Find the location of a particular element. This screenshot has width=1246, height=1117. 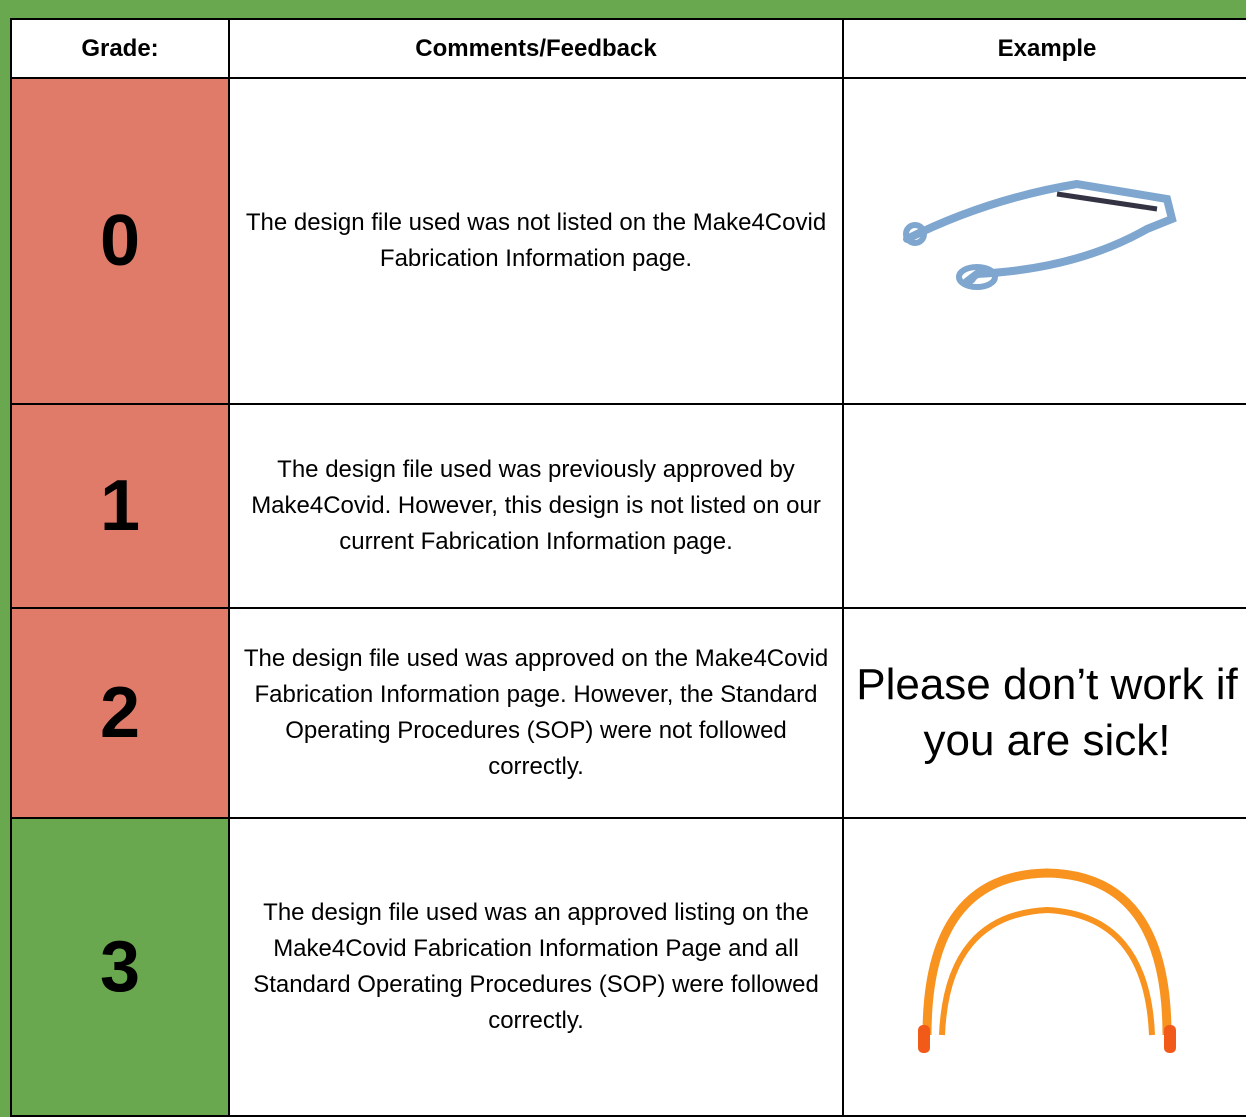

header-cell: Grade: is located at coordinates (120, 48).